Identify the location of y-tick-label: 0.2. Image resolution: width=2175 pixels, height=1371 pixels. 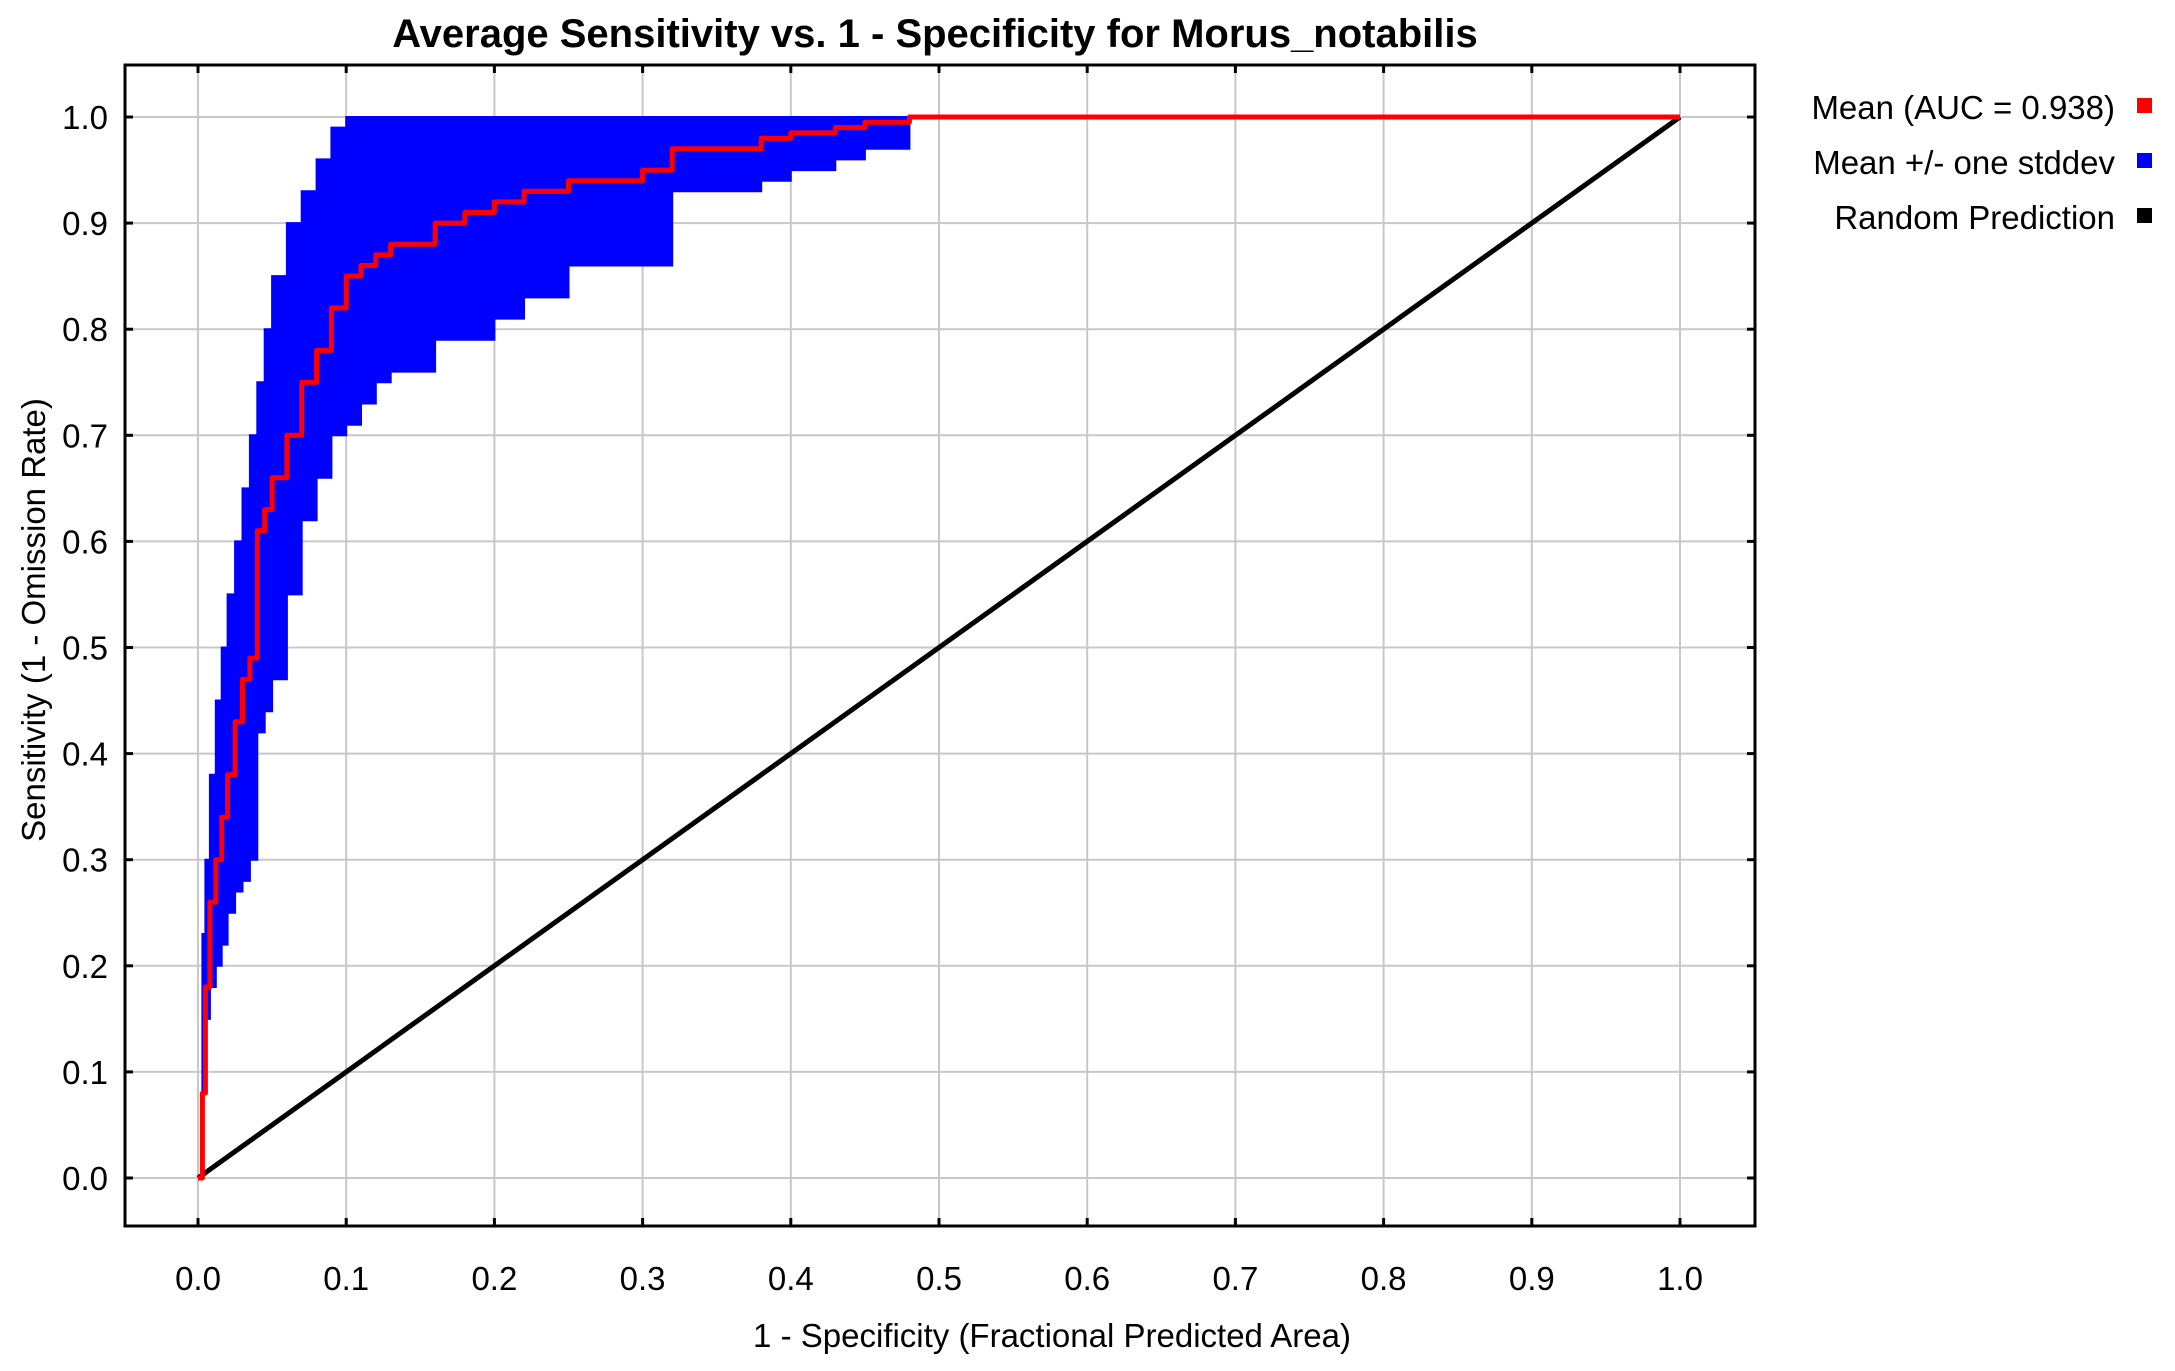
(85, 966).